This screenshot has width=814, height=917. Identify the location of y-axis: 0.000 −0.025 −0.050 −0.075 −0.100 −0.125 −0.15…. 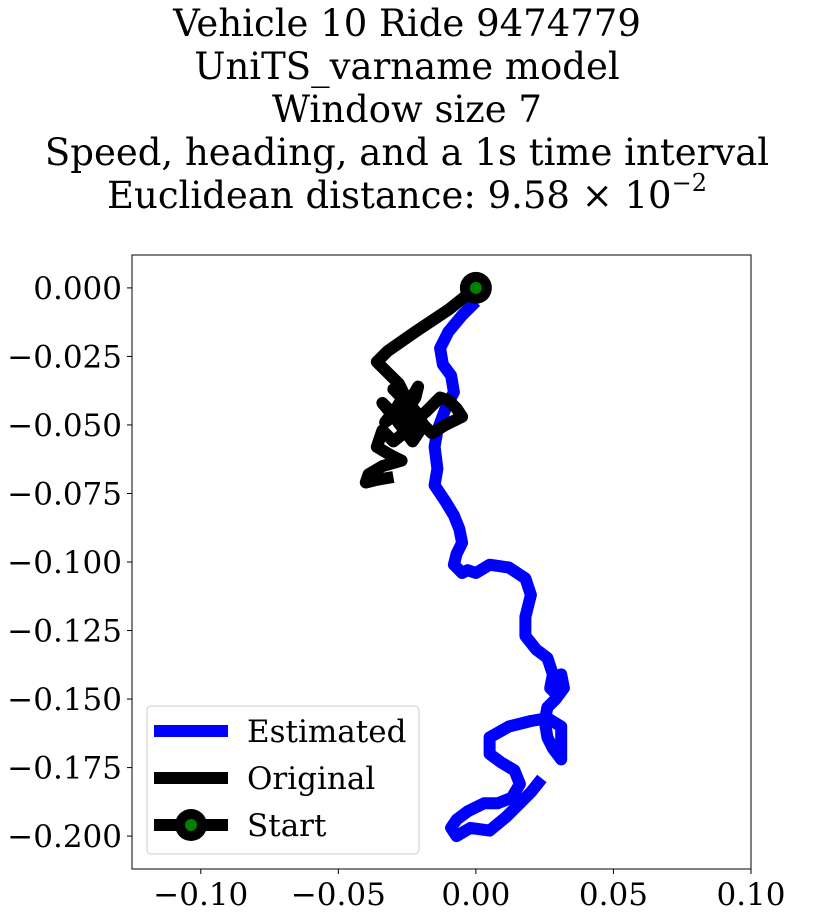
(69, 563).